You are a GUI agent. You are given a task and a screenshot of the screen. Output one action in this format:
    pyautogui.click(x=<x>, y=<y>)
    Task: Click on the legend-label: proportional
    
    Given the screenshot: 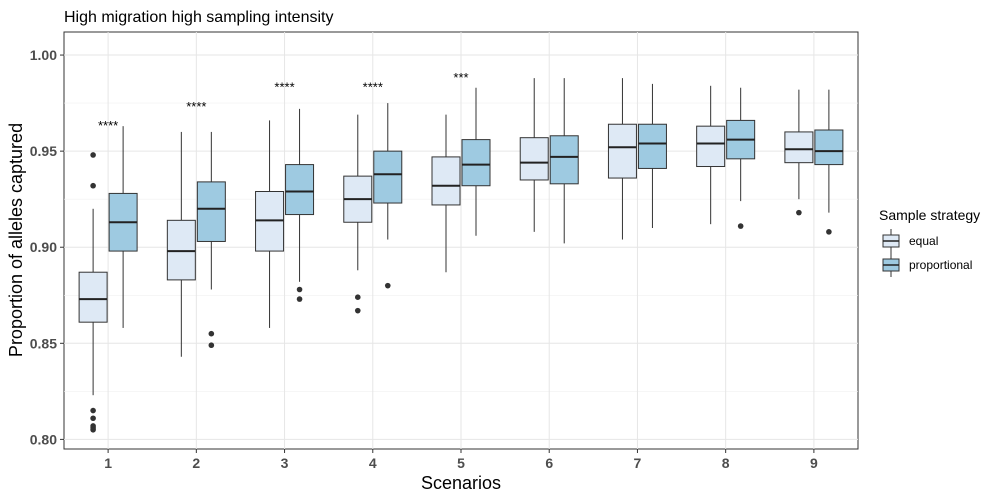 What is the action you would take?
    pyautogui.click(x=940, y=265)
    